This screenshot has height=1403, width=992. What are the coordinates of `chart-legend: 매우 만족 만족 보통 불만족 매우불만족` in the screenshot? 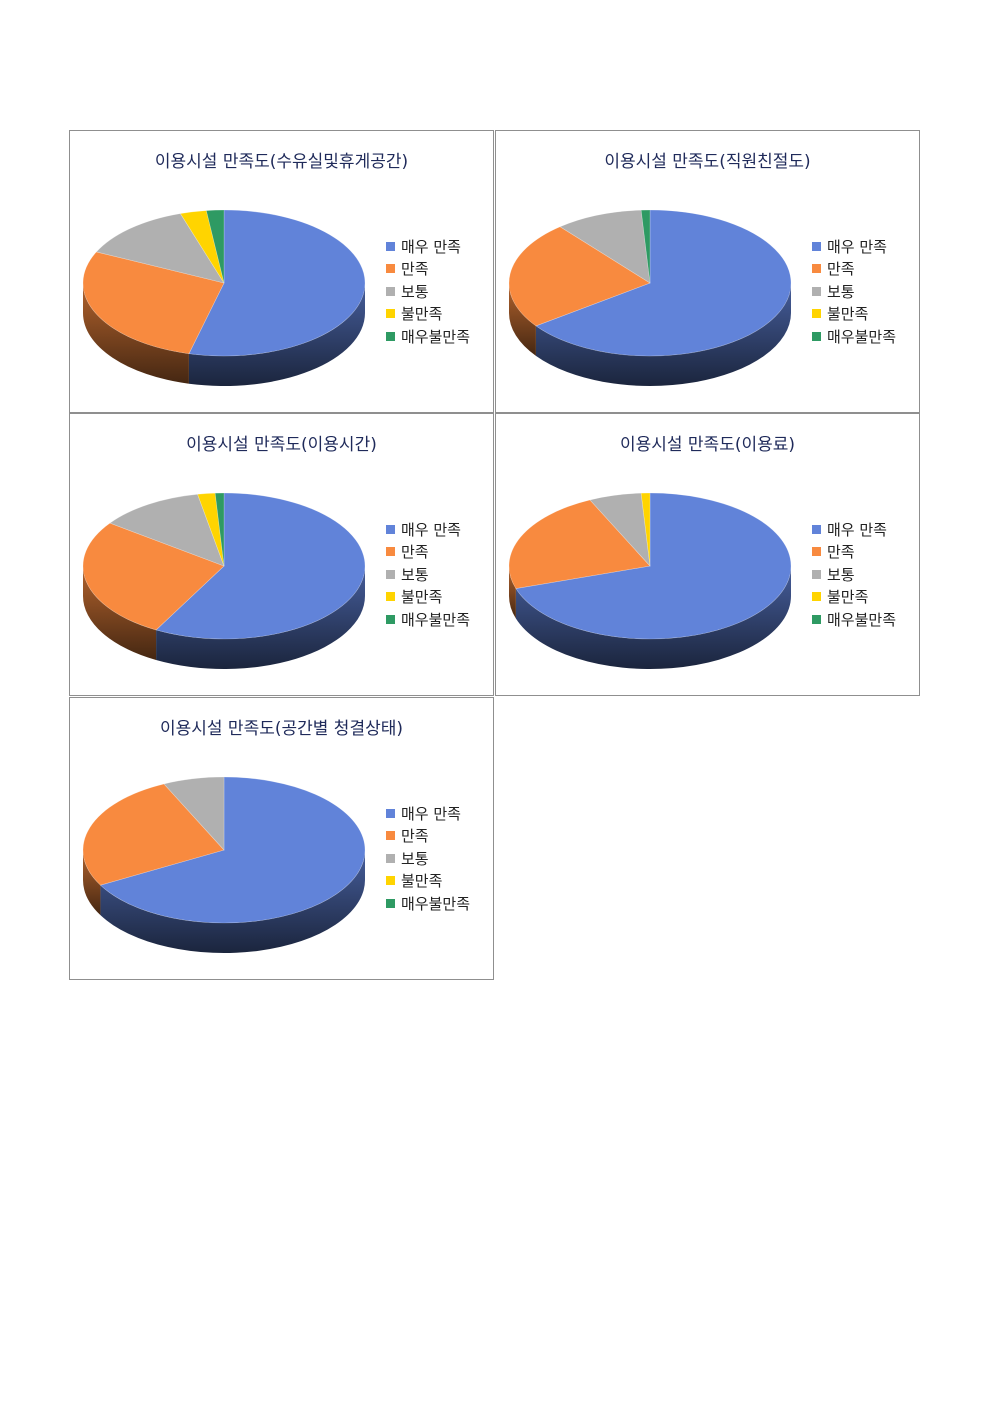 It's located at (854, 574).